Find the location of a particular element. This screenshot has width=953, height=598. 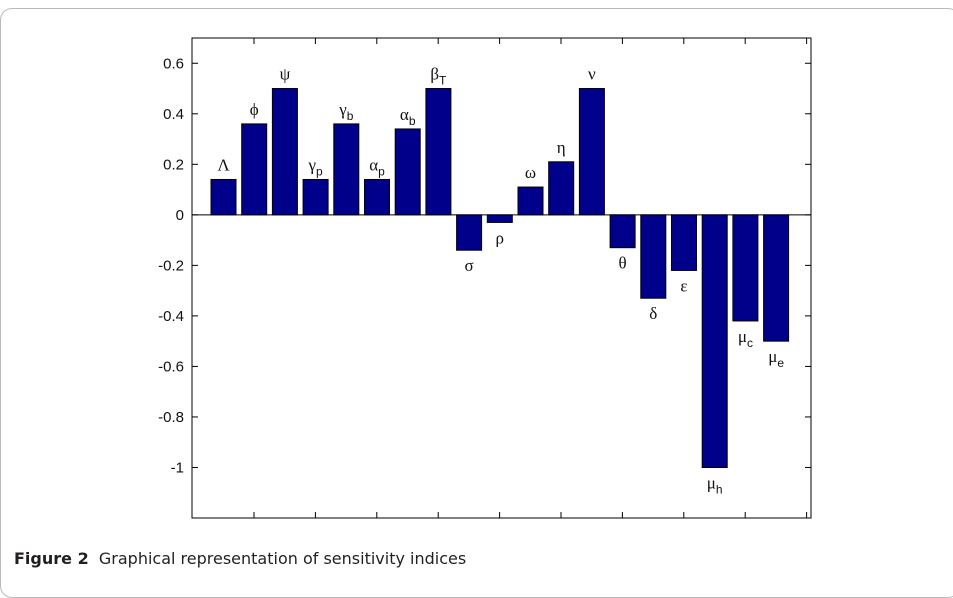

bar-label: ϕ is located at coordinates (254, 109).